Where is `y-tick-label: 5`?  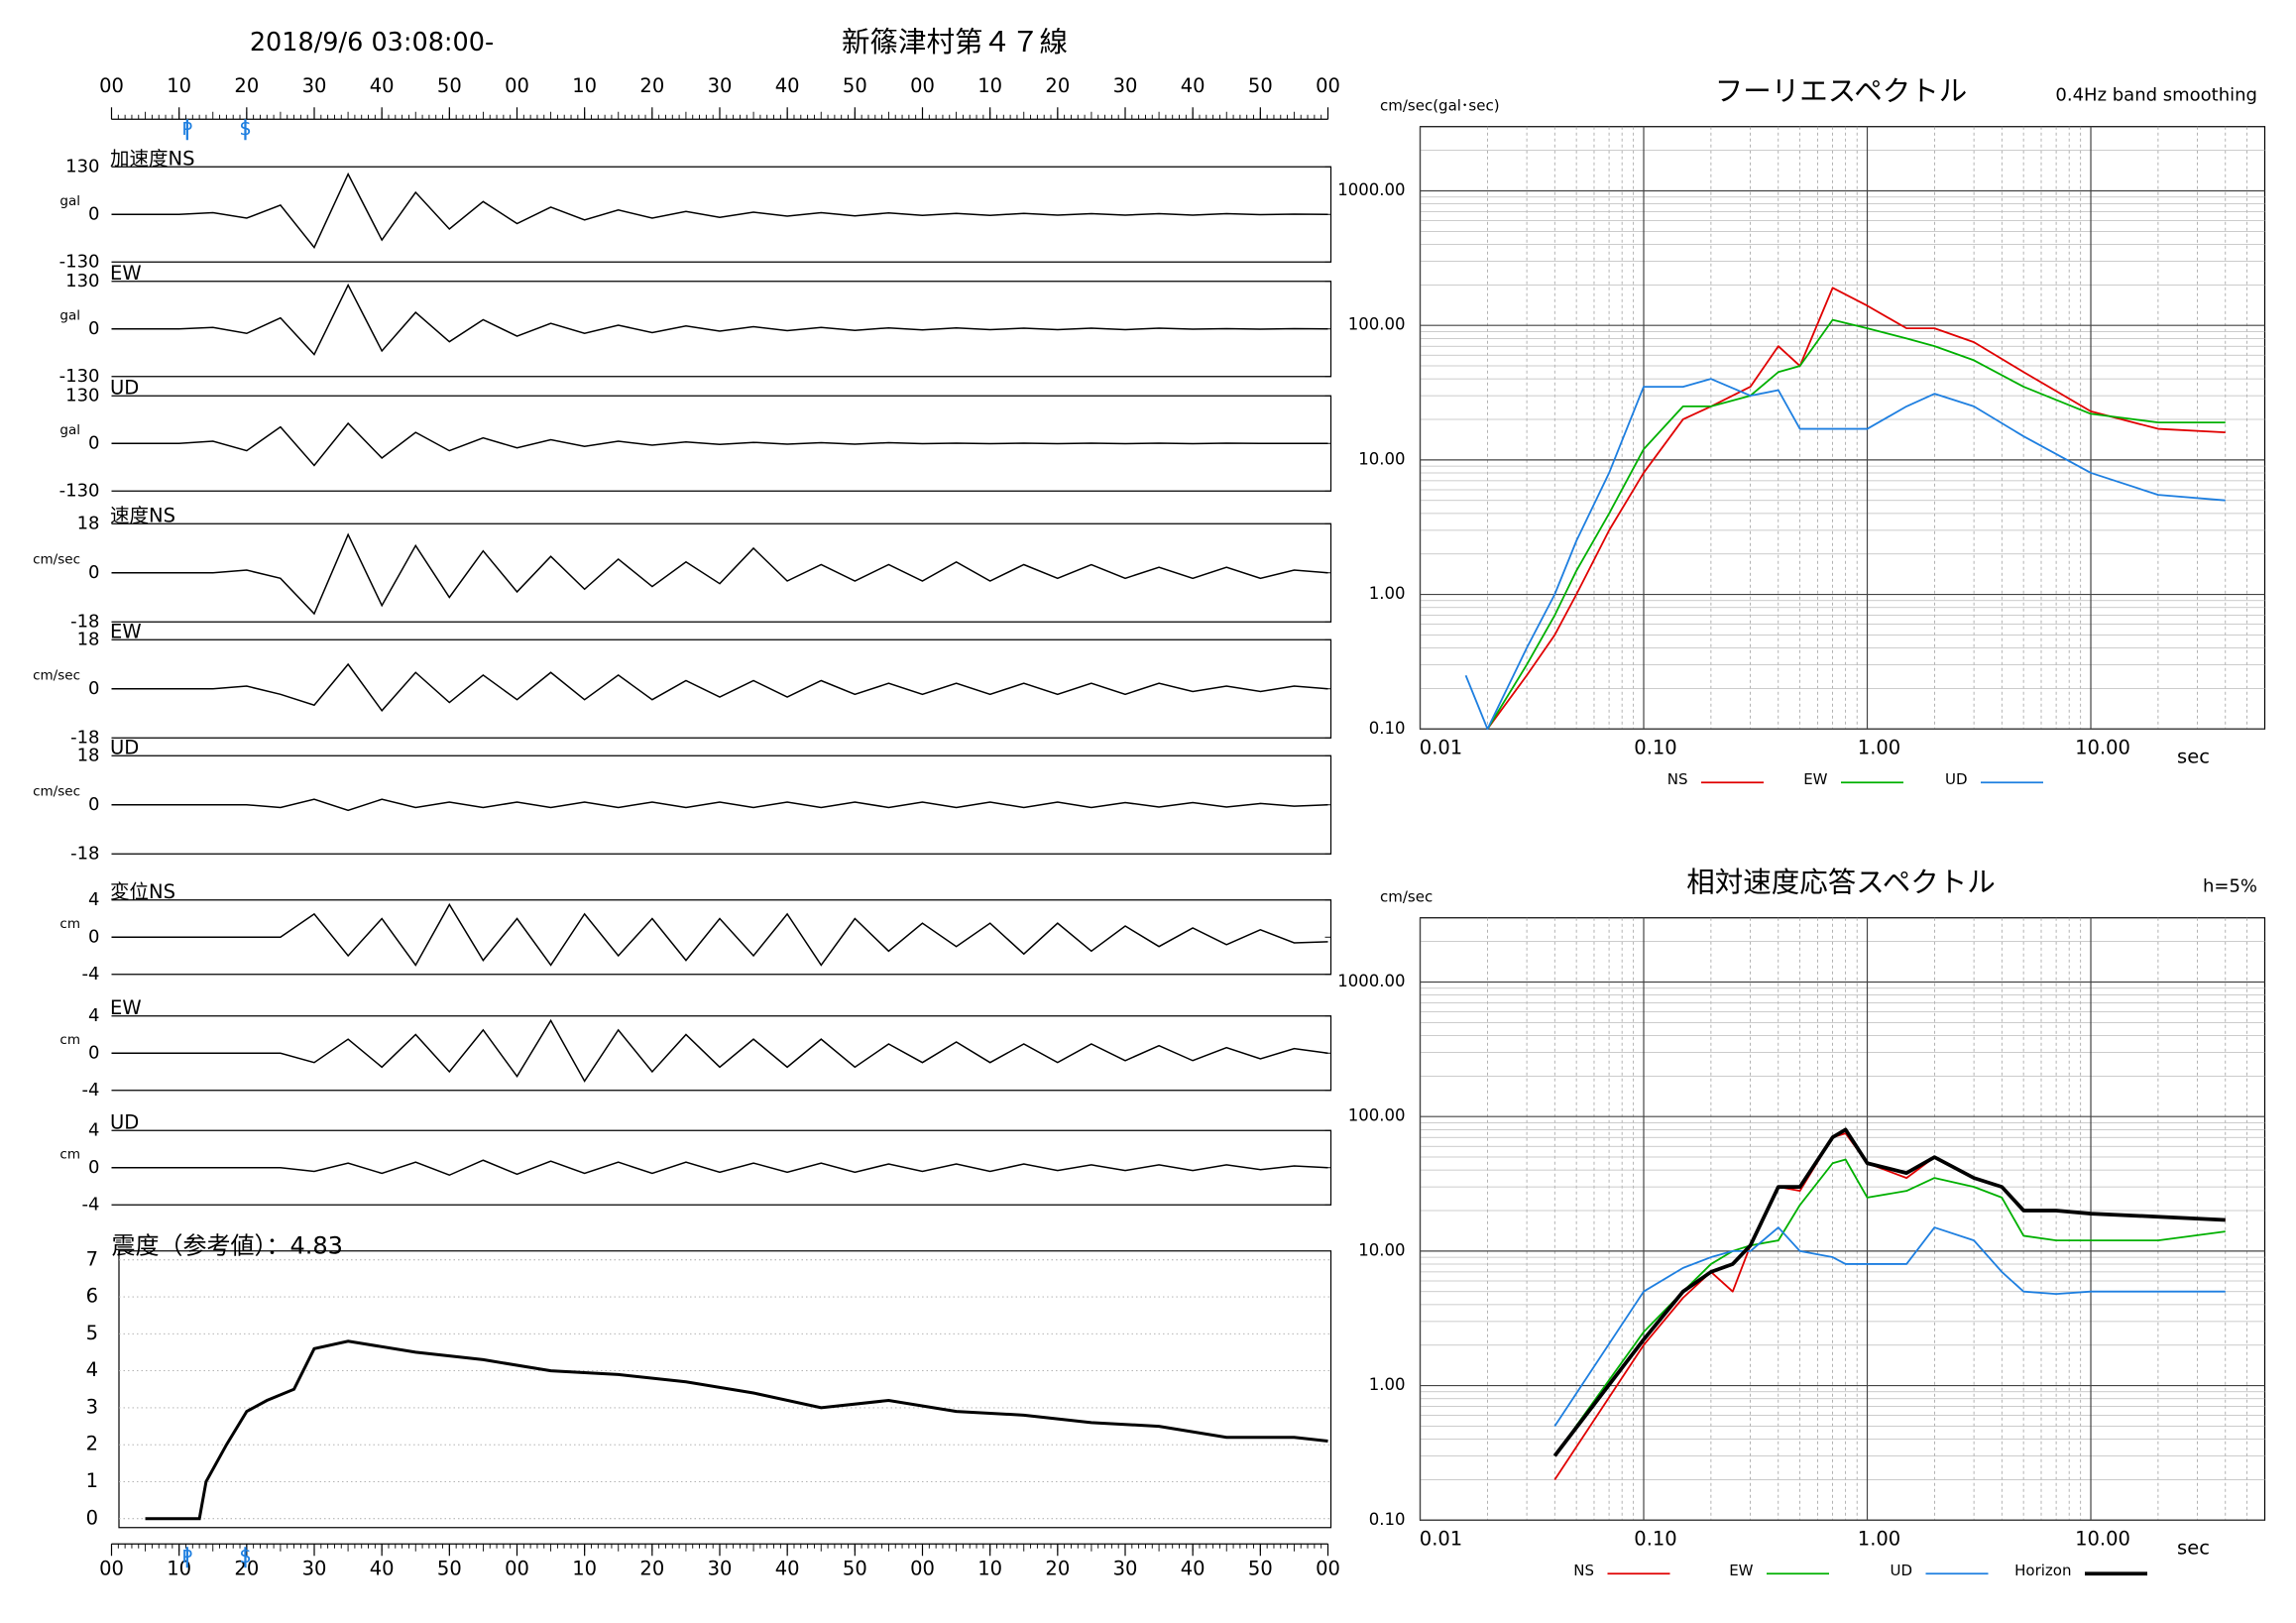 y-tick-label: 5 is located at coordinates (92, 1333).